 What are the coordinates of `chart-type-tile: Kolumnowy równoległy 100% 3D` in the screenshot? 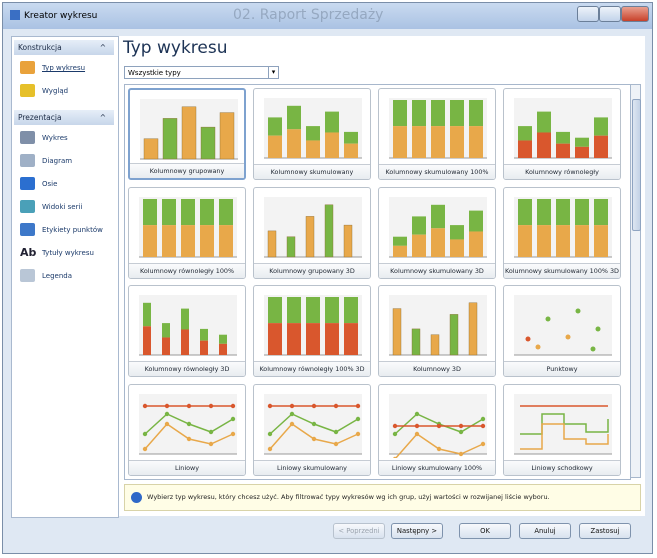 It's located at (312, 331).